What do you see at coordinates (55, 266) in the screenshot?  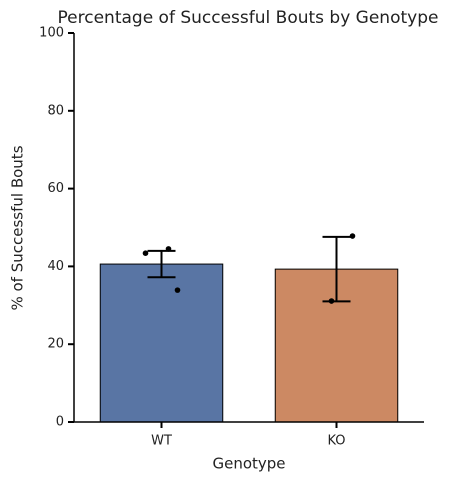 I see `y-tick-label: 40` at bounding box center [55, 266].